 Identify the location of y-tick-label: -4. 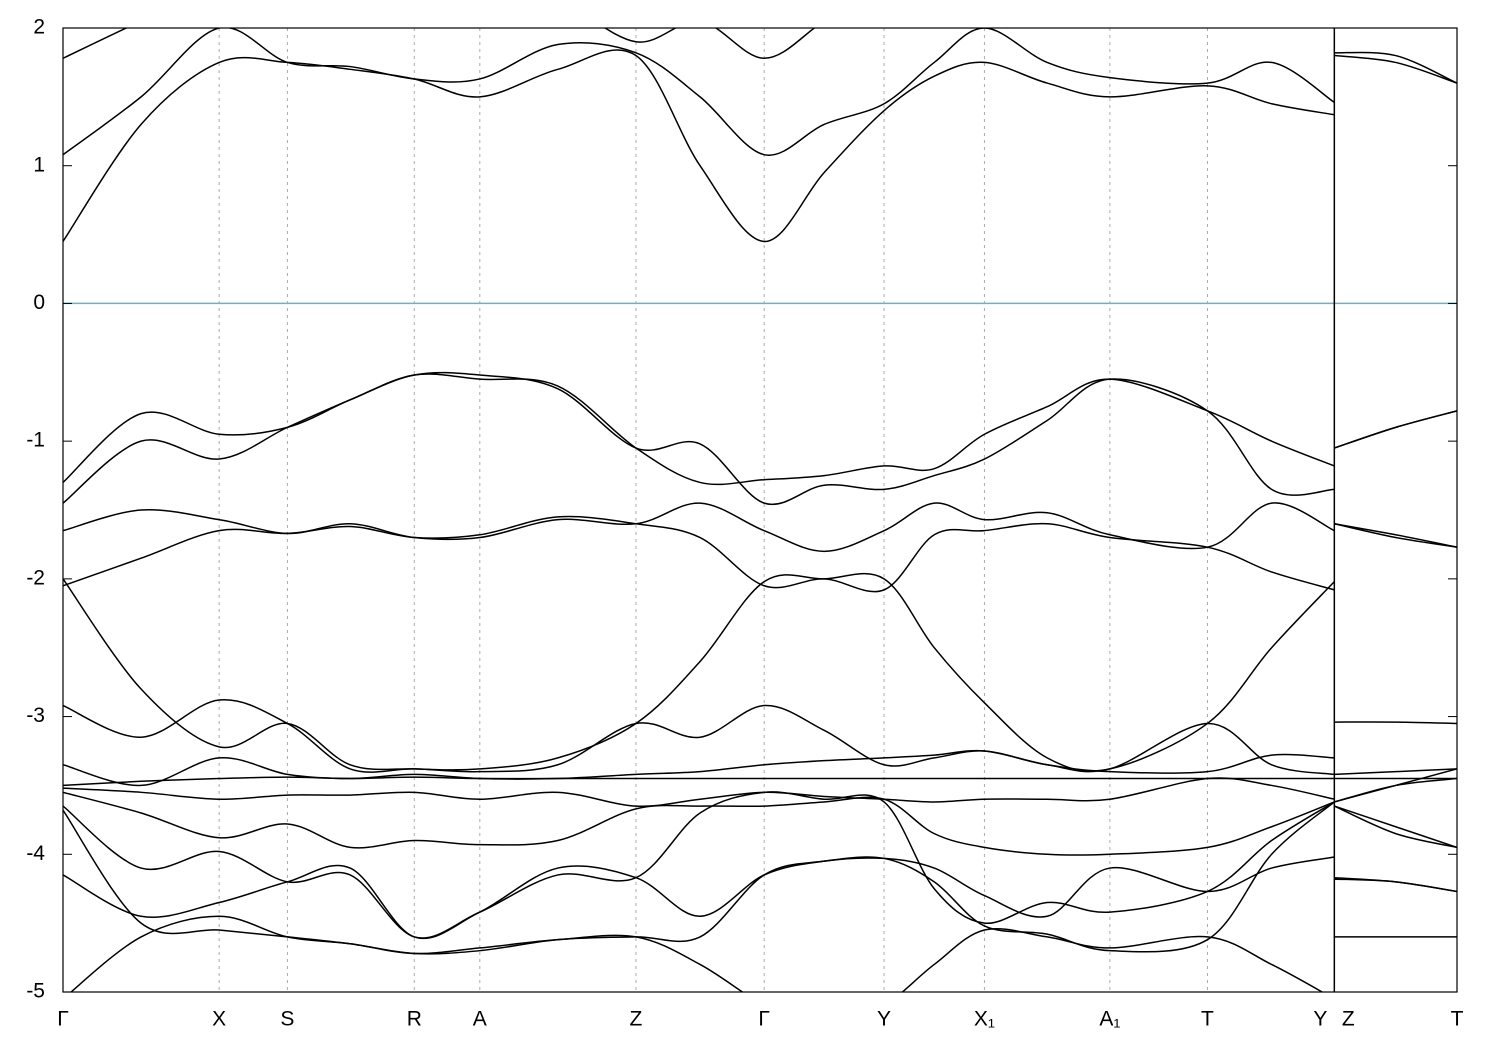
(35, 853).